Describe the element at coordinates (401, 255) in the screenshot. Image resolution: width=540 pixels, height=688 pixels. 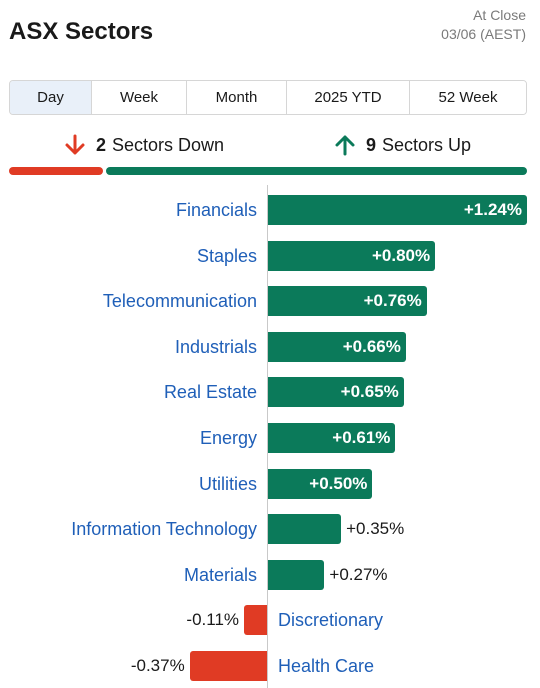
I see `sector-value: +0.80%` at that location.